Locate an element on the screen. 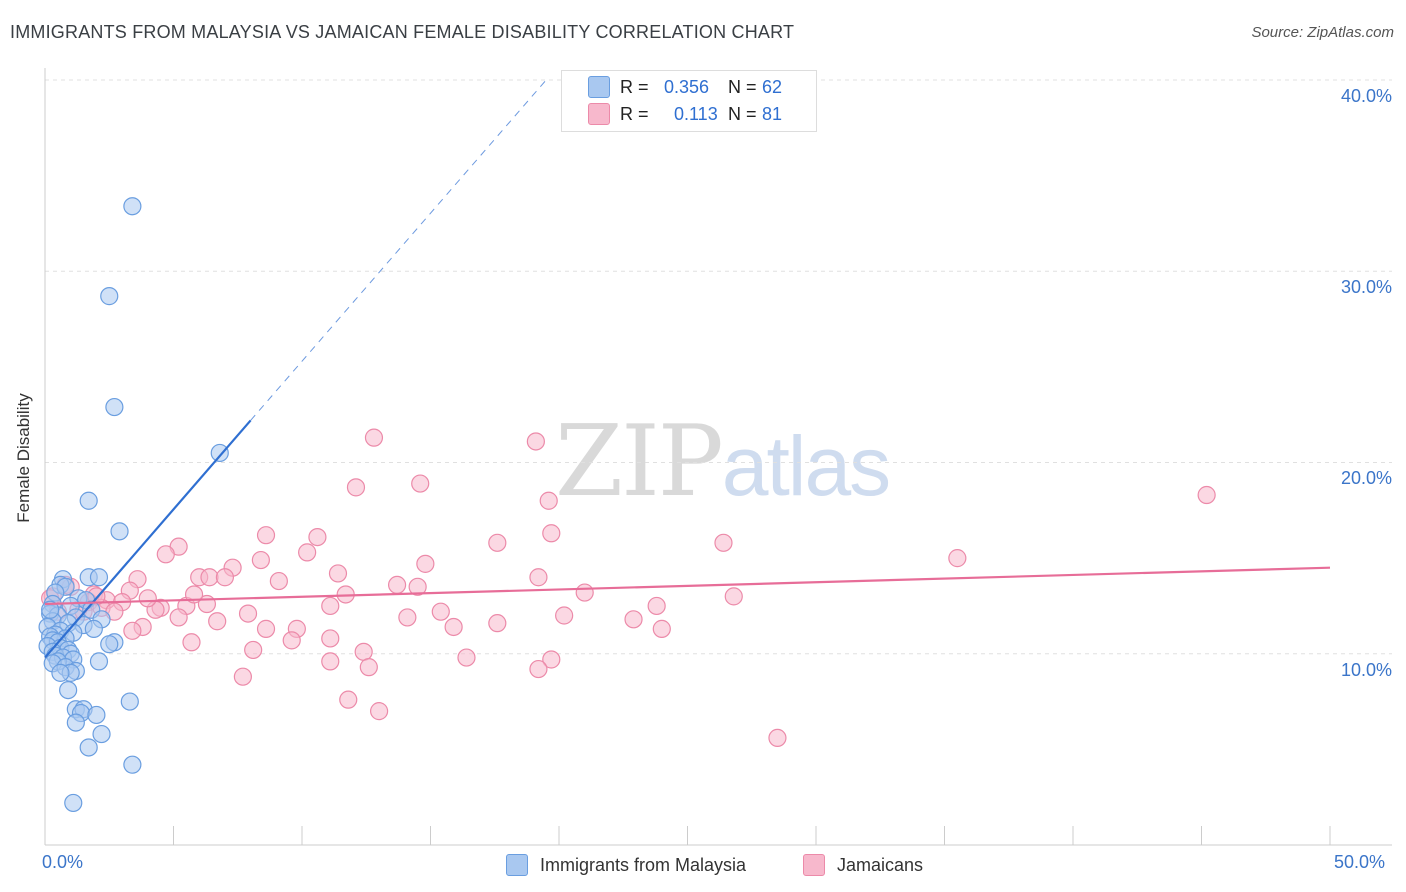  y-tick-label-30: 30.0% is located at coordinates (1366, 287).